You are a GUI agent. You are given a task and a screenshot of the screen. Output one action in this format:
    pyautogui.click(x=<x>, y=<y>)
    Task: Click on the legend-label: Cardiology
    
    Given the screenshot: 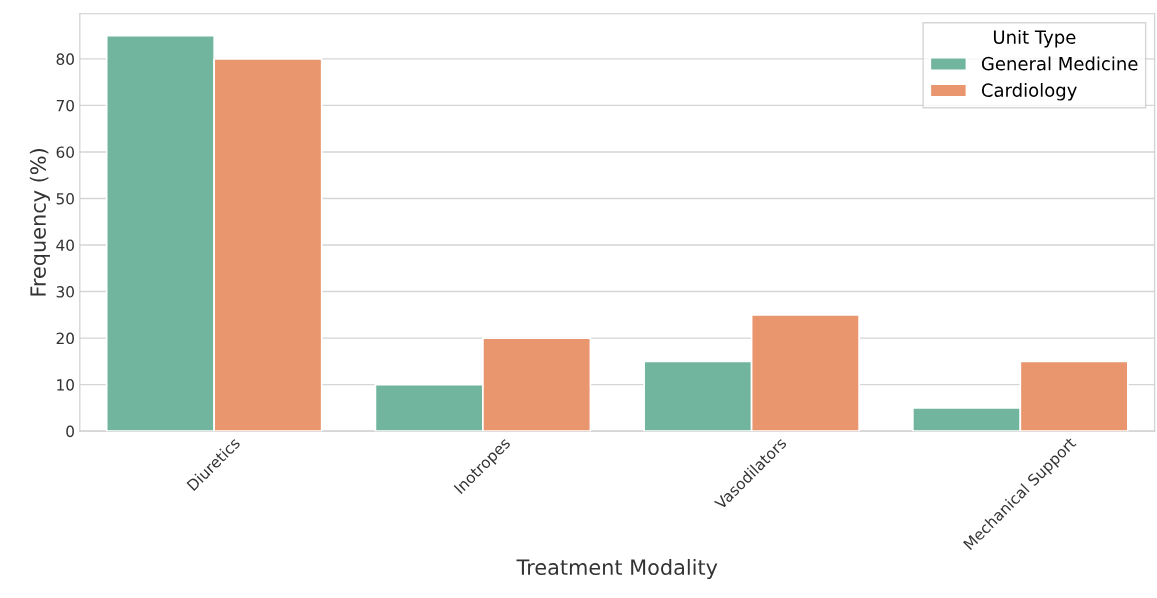 What is the action you would take?
    pyautogui.click(x=1029, y=92)
    